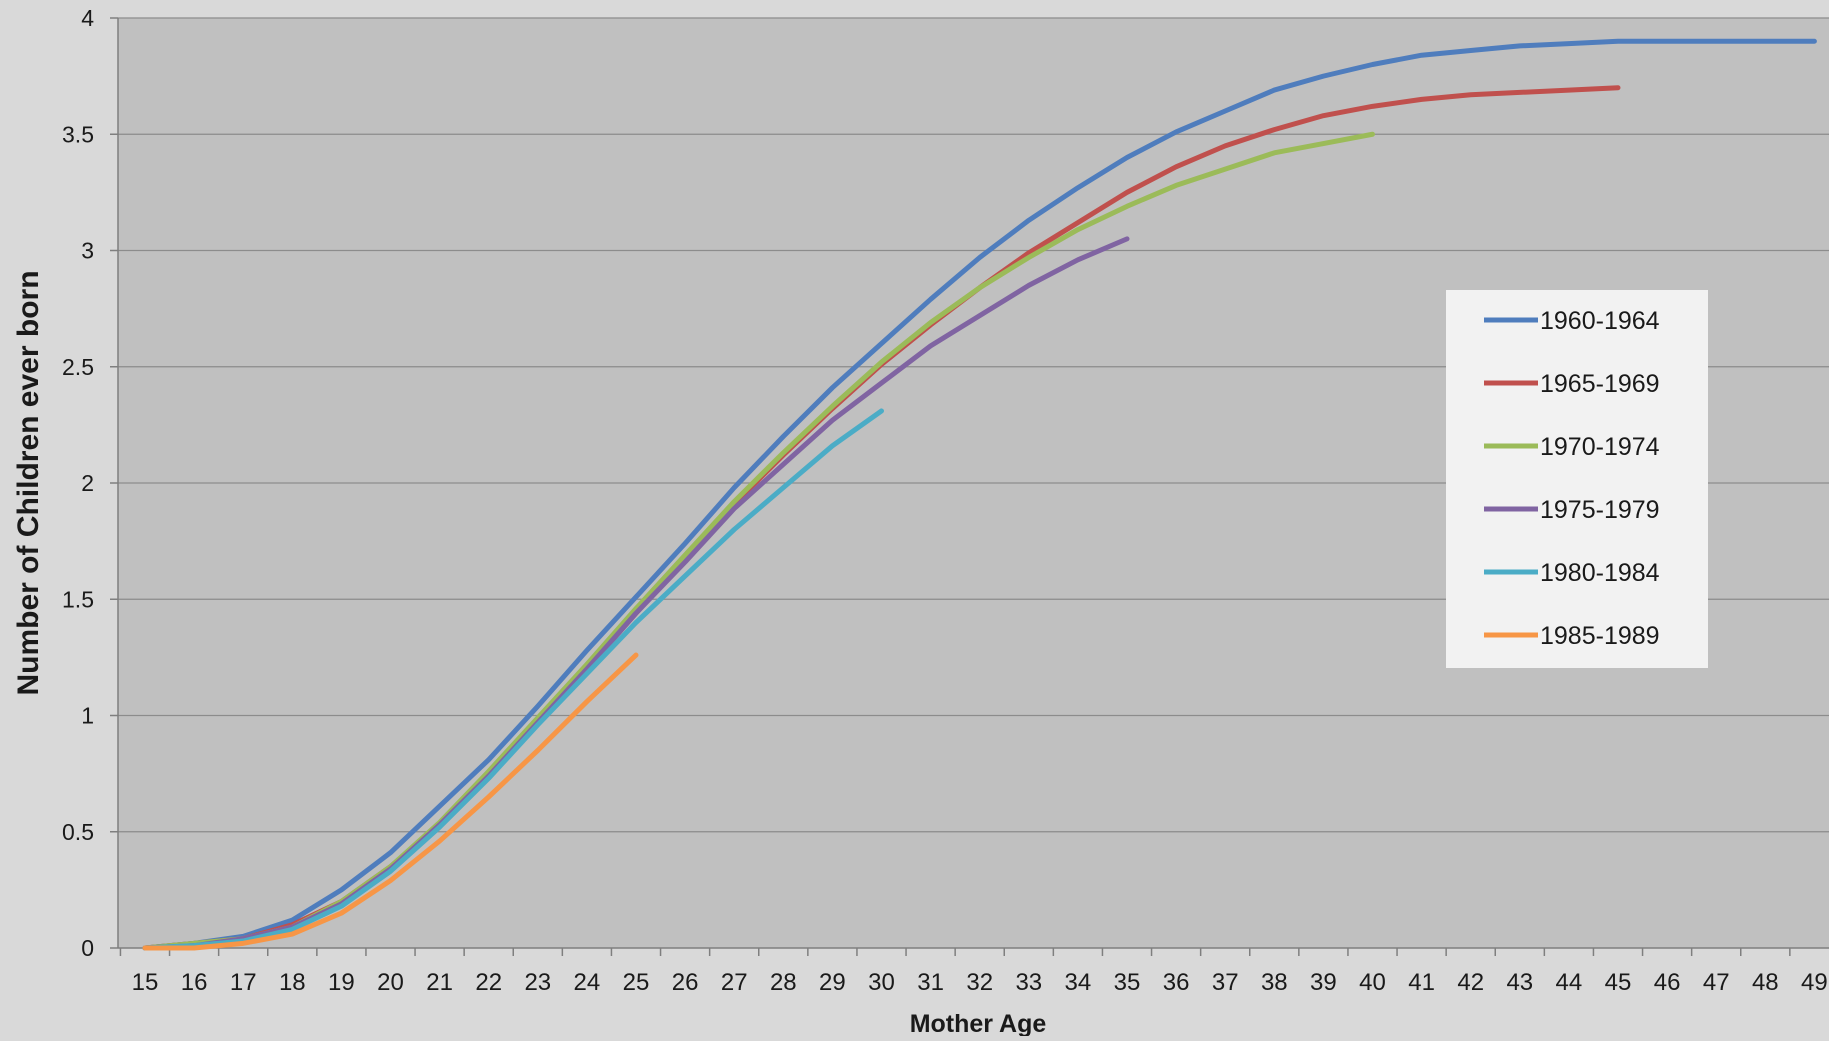 The width and height of the screenshot is (1829, 1041). Describe the element at coordinates (1323, 982) in the screenshot. I see `x-tick-label: 39` at that location.